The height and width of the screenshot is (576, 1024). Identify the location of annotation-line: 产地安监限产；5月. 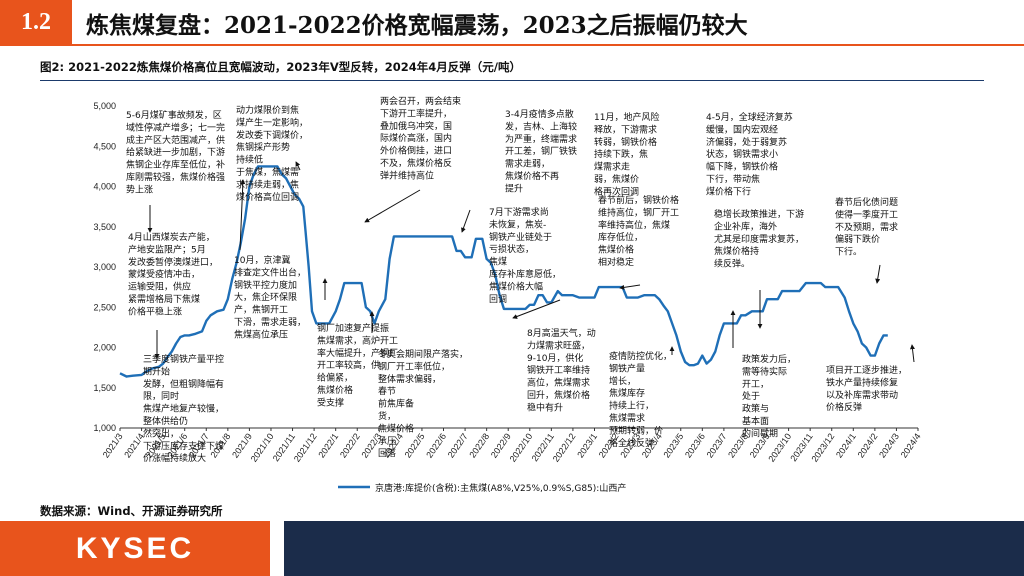
(167, 249).